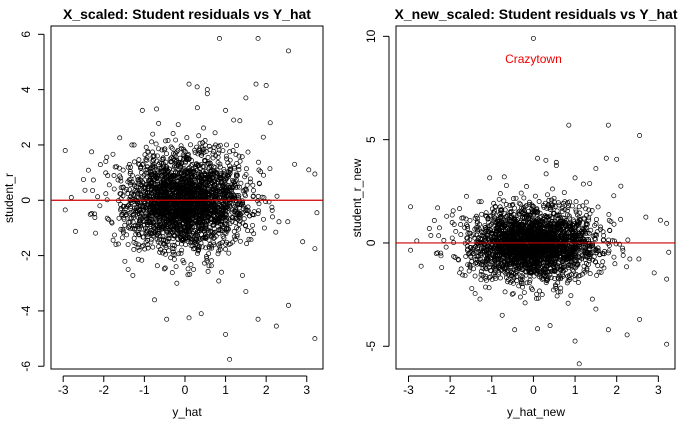 This screenshot has height=432, width=700. What do you see at coordinates (26, 366) in the screenshot?
I see `y-tick-label: -6` at bounding box center [26, 366].